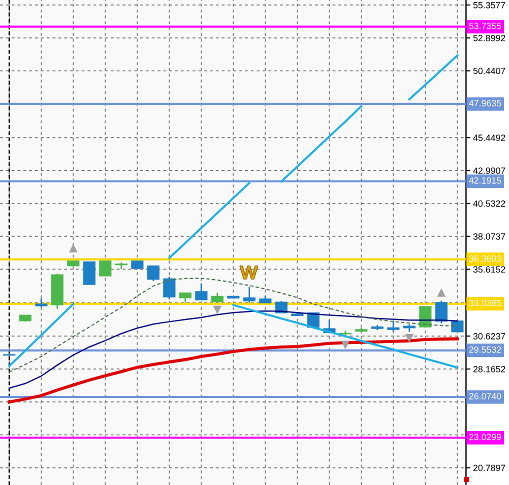 Image resolution: width=509 pixels, height=485 pixels. Describe the element at coordinates (489, 369) in the screenshot. I see `y-tick-label: 28.1652` at that location.